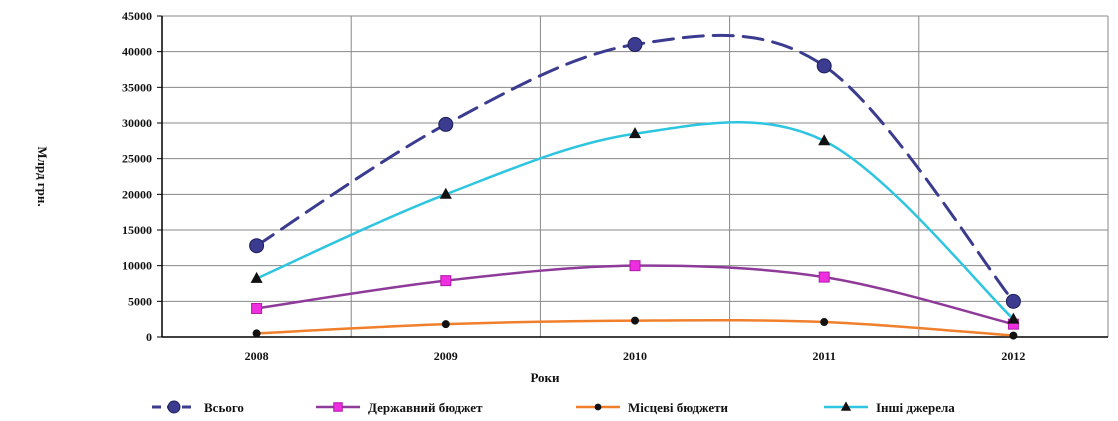 The height and width of the screenshot is (421, 1118). What do you see at coordinates (137, 123) in the screenshot?
I see `y-tick-label: 30000` at bounding box center [137, 123].